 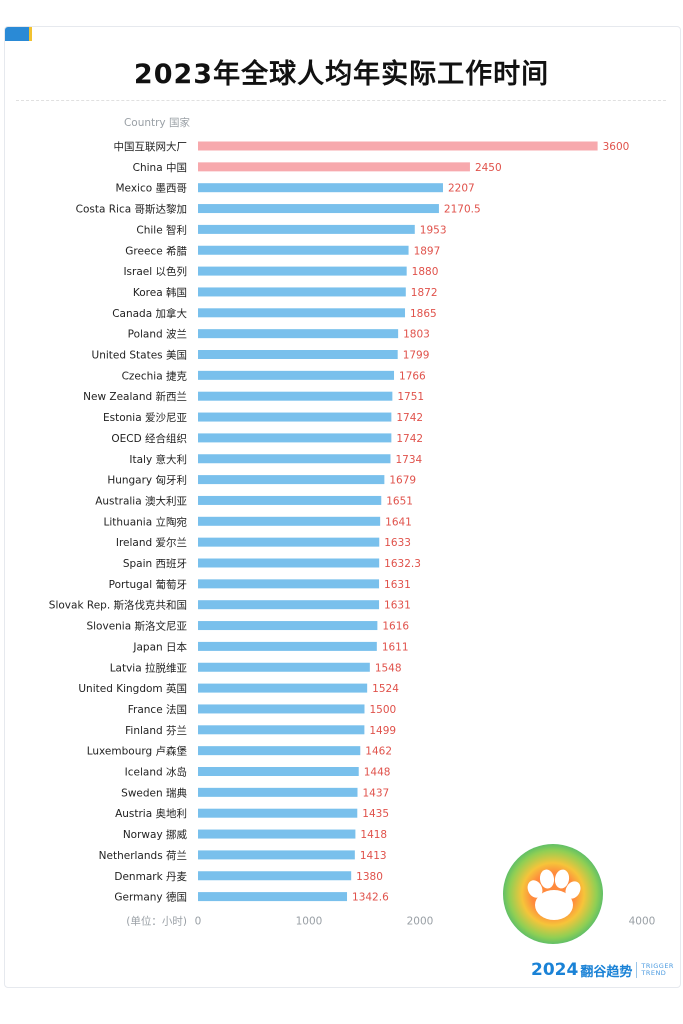 What do you see at coordinates (654, 973) in the screenshot?
I see `brand-tag-line2: TREND` at bounding box center [654, 973].